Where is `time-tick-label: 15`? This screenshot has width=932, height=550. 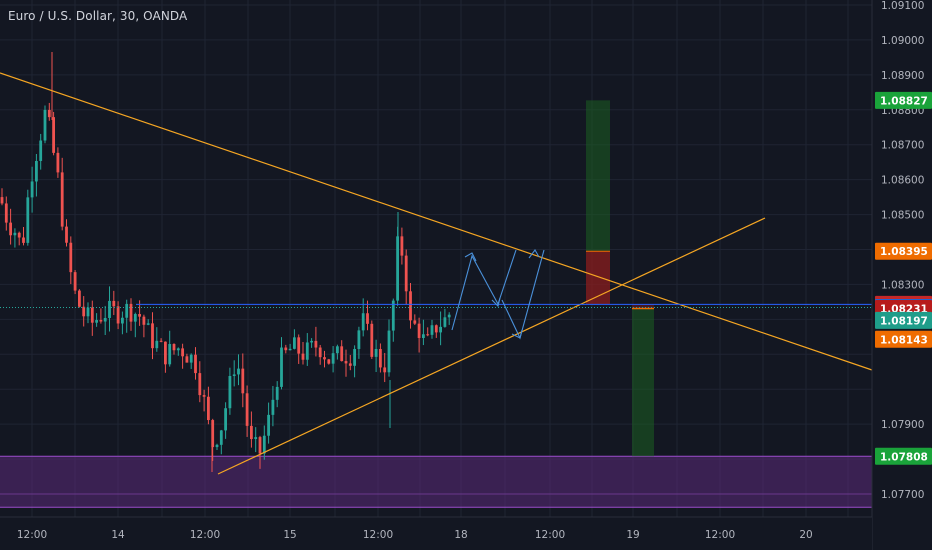
time-tick-label: 15 is located at coordinates (289, 535).